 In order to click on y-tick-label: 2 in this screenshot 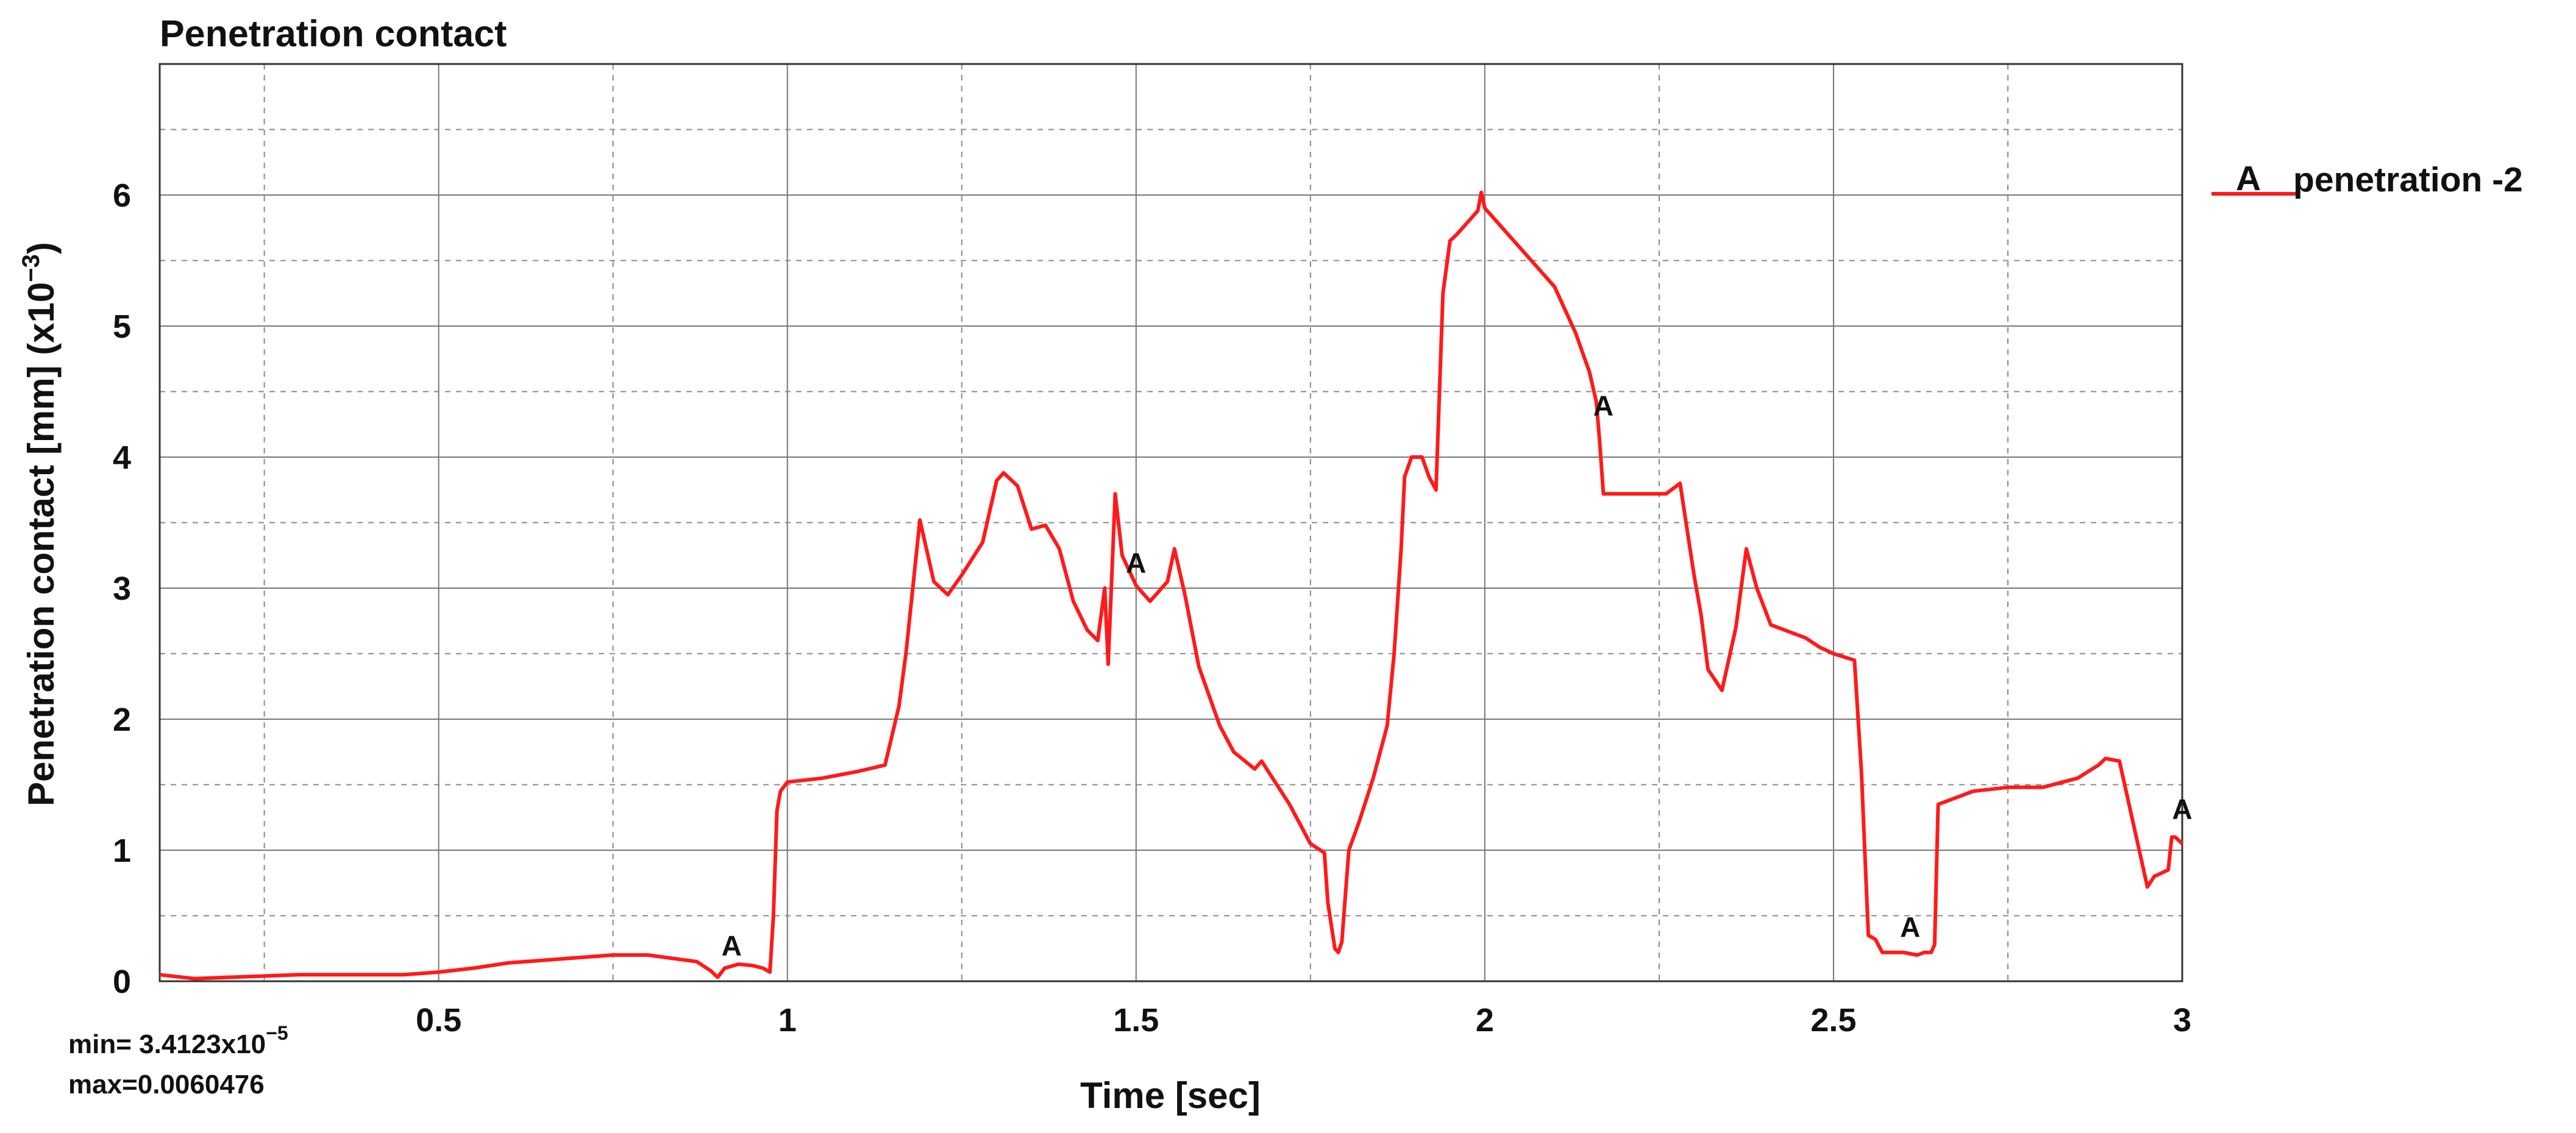, I will do `click(122, 719)`.